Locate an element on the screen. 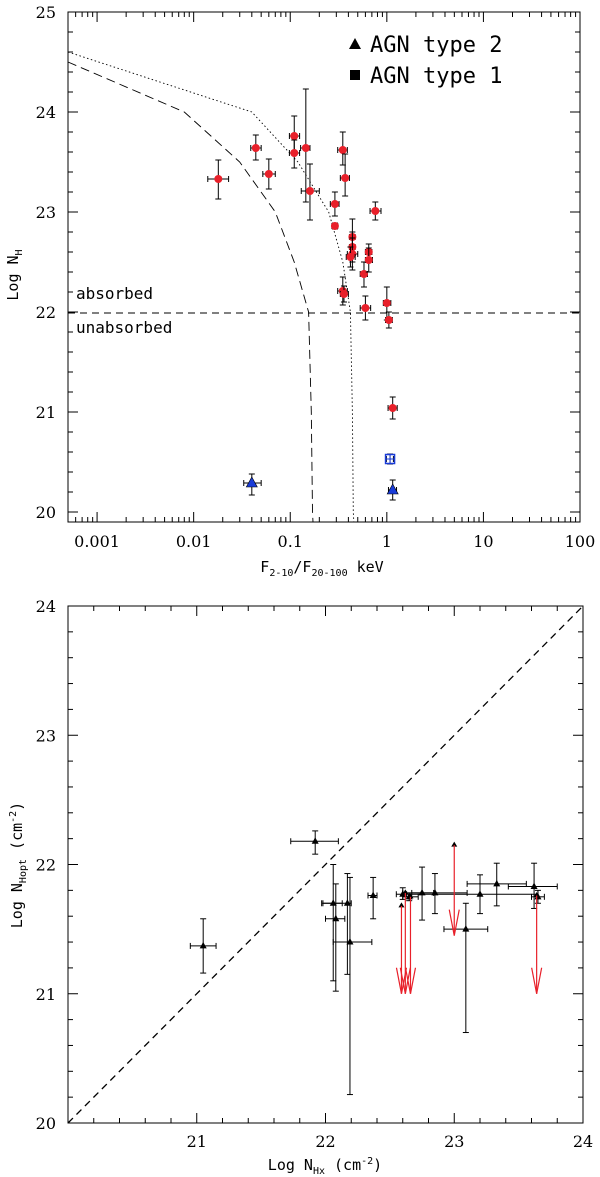 Image resolution: width=600 pixels, height=1177 pixels. bottom-y-axis-label: Log NHopt (cm-2) is located at coordinates (18, 865).